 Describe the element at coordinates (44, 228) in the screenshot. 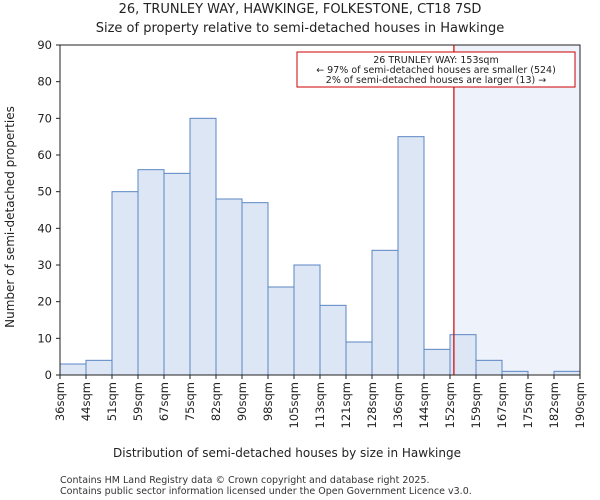

I see `y-tick-label-40: 40` at that location.